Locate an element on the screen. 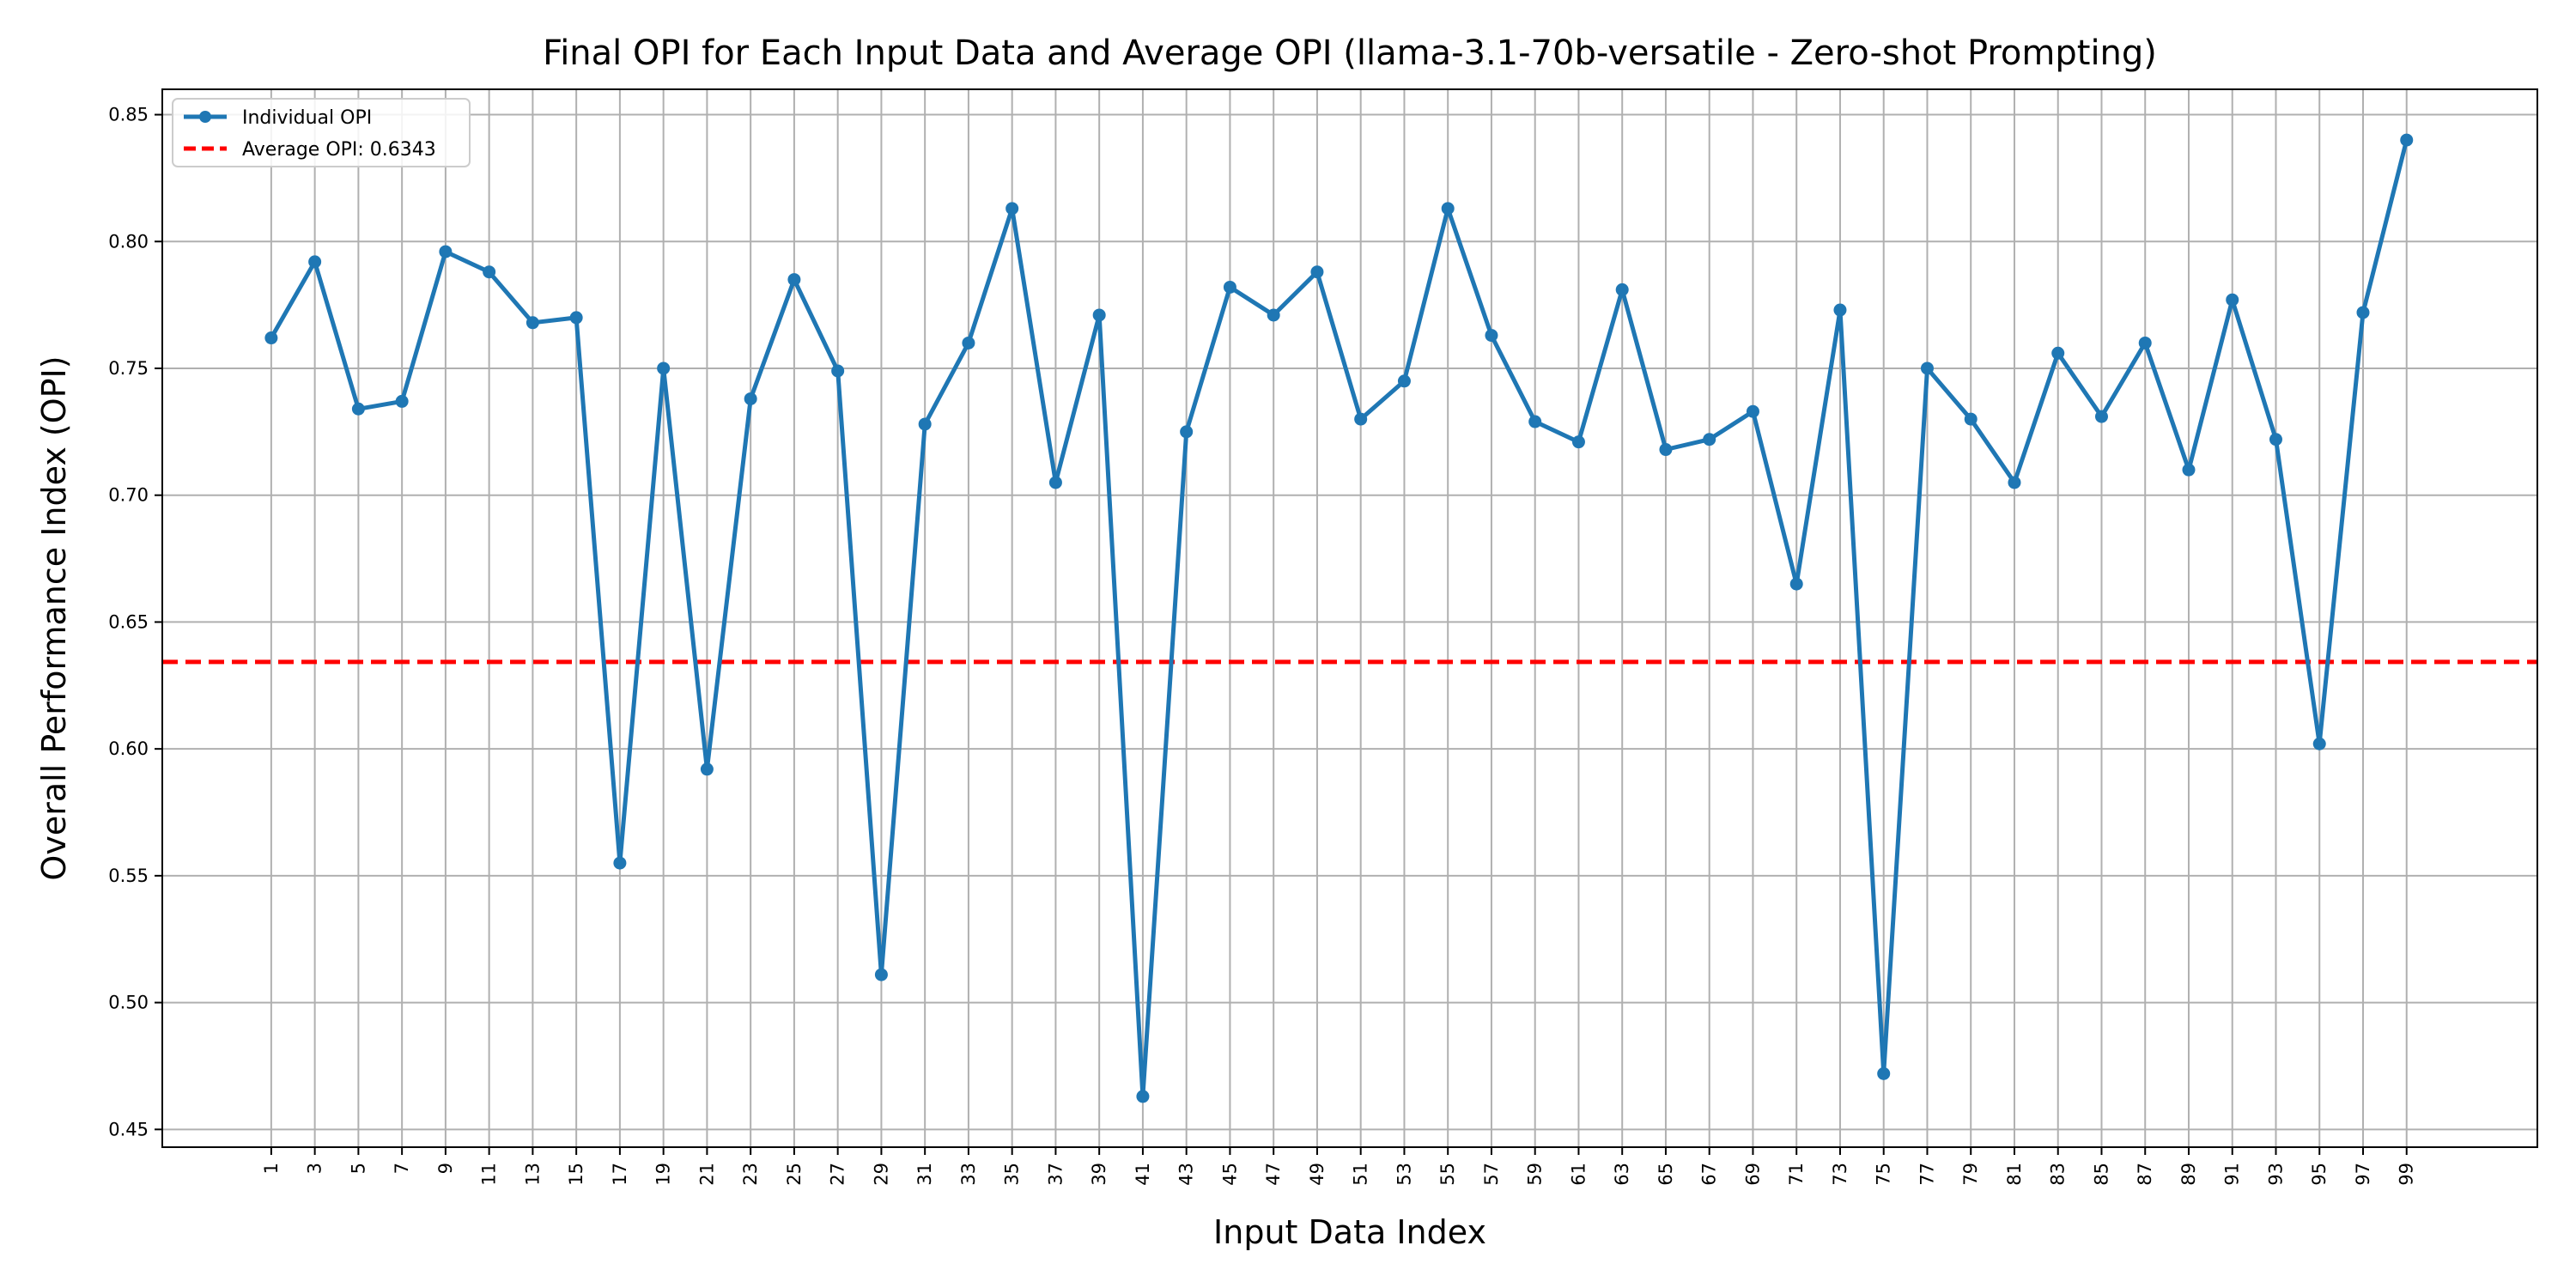 The width and height of the screenshot is (2576, 1288). x-tick-label: 49 is located at coordinates (1317, 1174).